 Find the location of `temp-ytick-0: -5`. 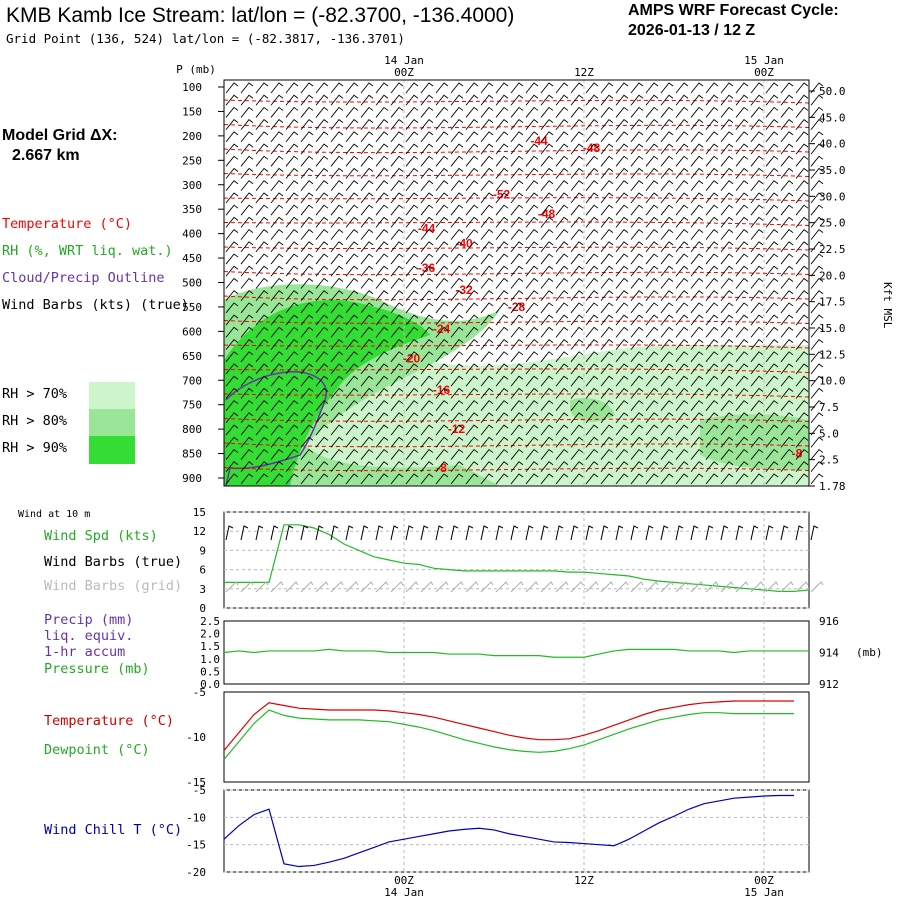

temp-ytick-0: -5 is located at coordinates (199, 692).